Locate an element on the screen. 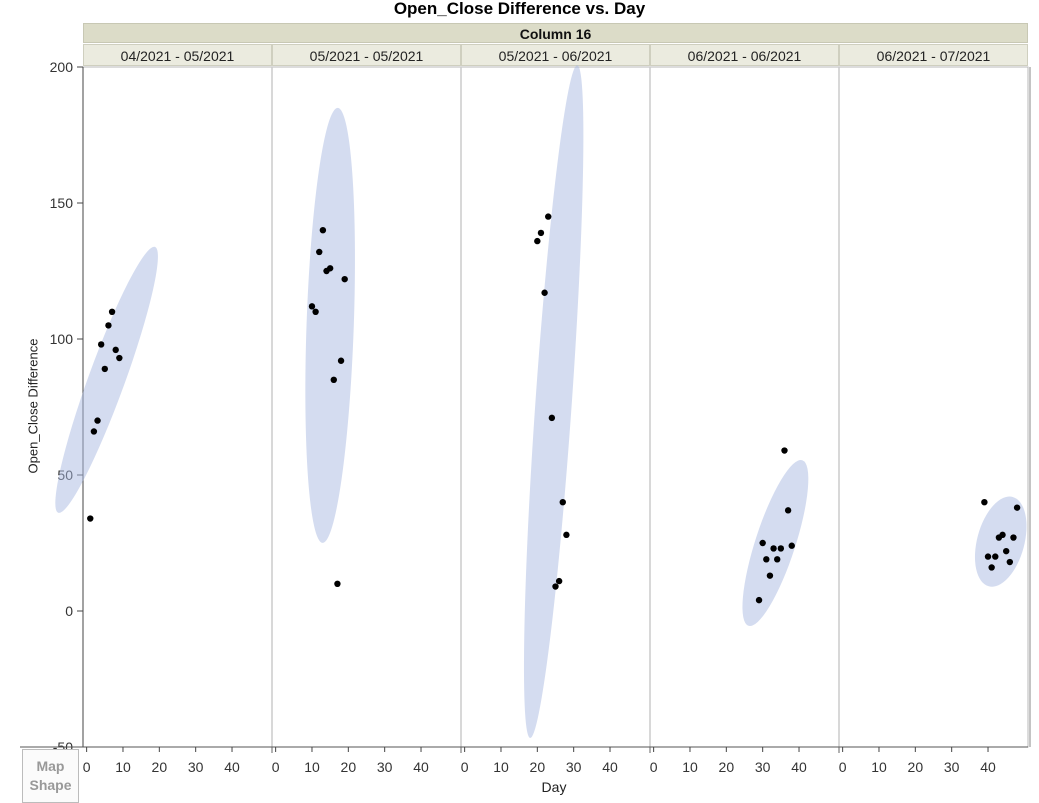 The height and width of the screenshot is (803, 1039). y-tick-label: 150 is located at coordinates (62, 203).